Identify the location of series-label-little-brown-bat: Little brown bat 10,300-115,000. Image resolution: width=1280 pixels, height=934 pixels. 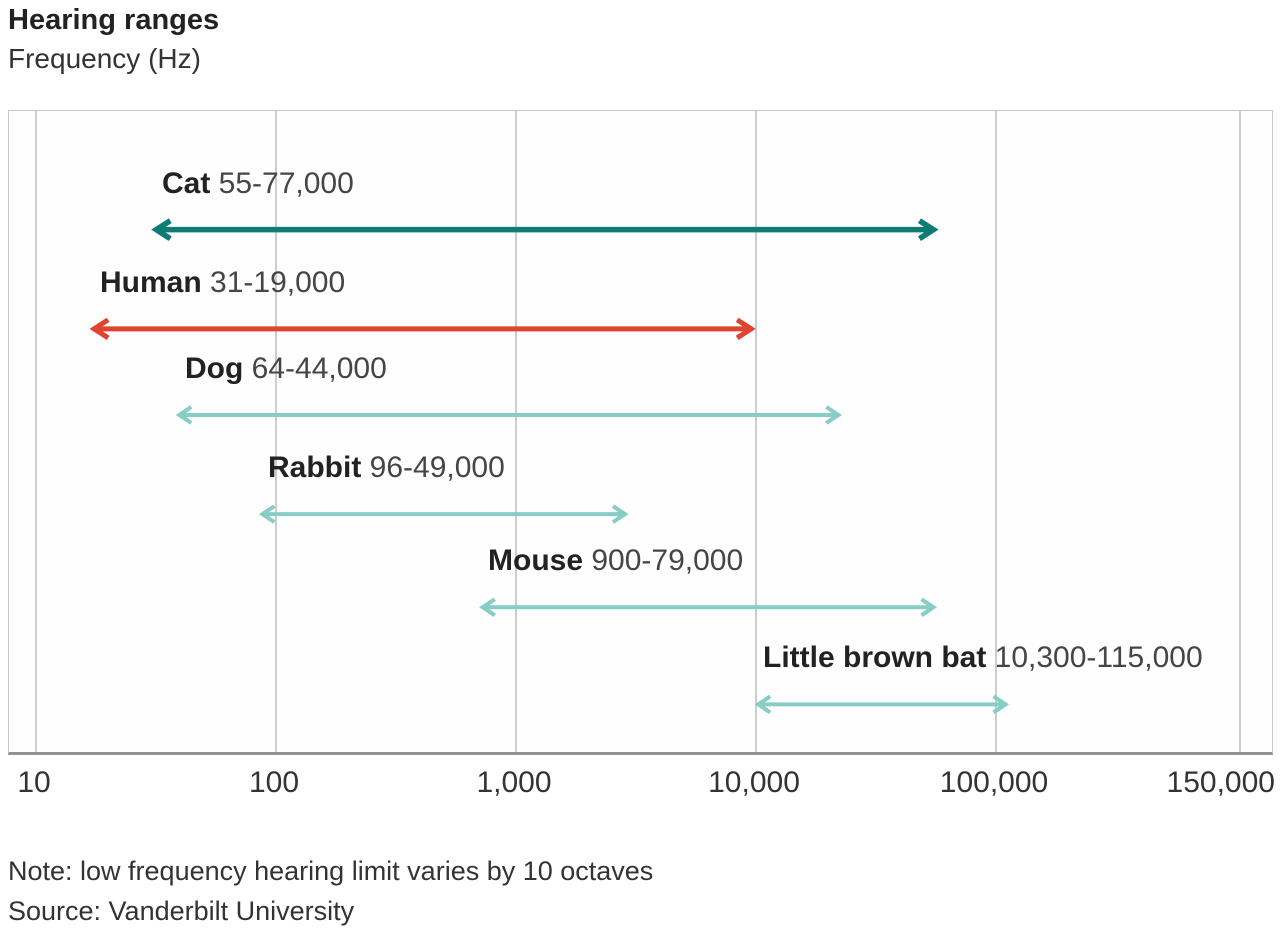
(983, 658).